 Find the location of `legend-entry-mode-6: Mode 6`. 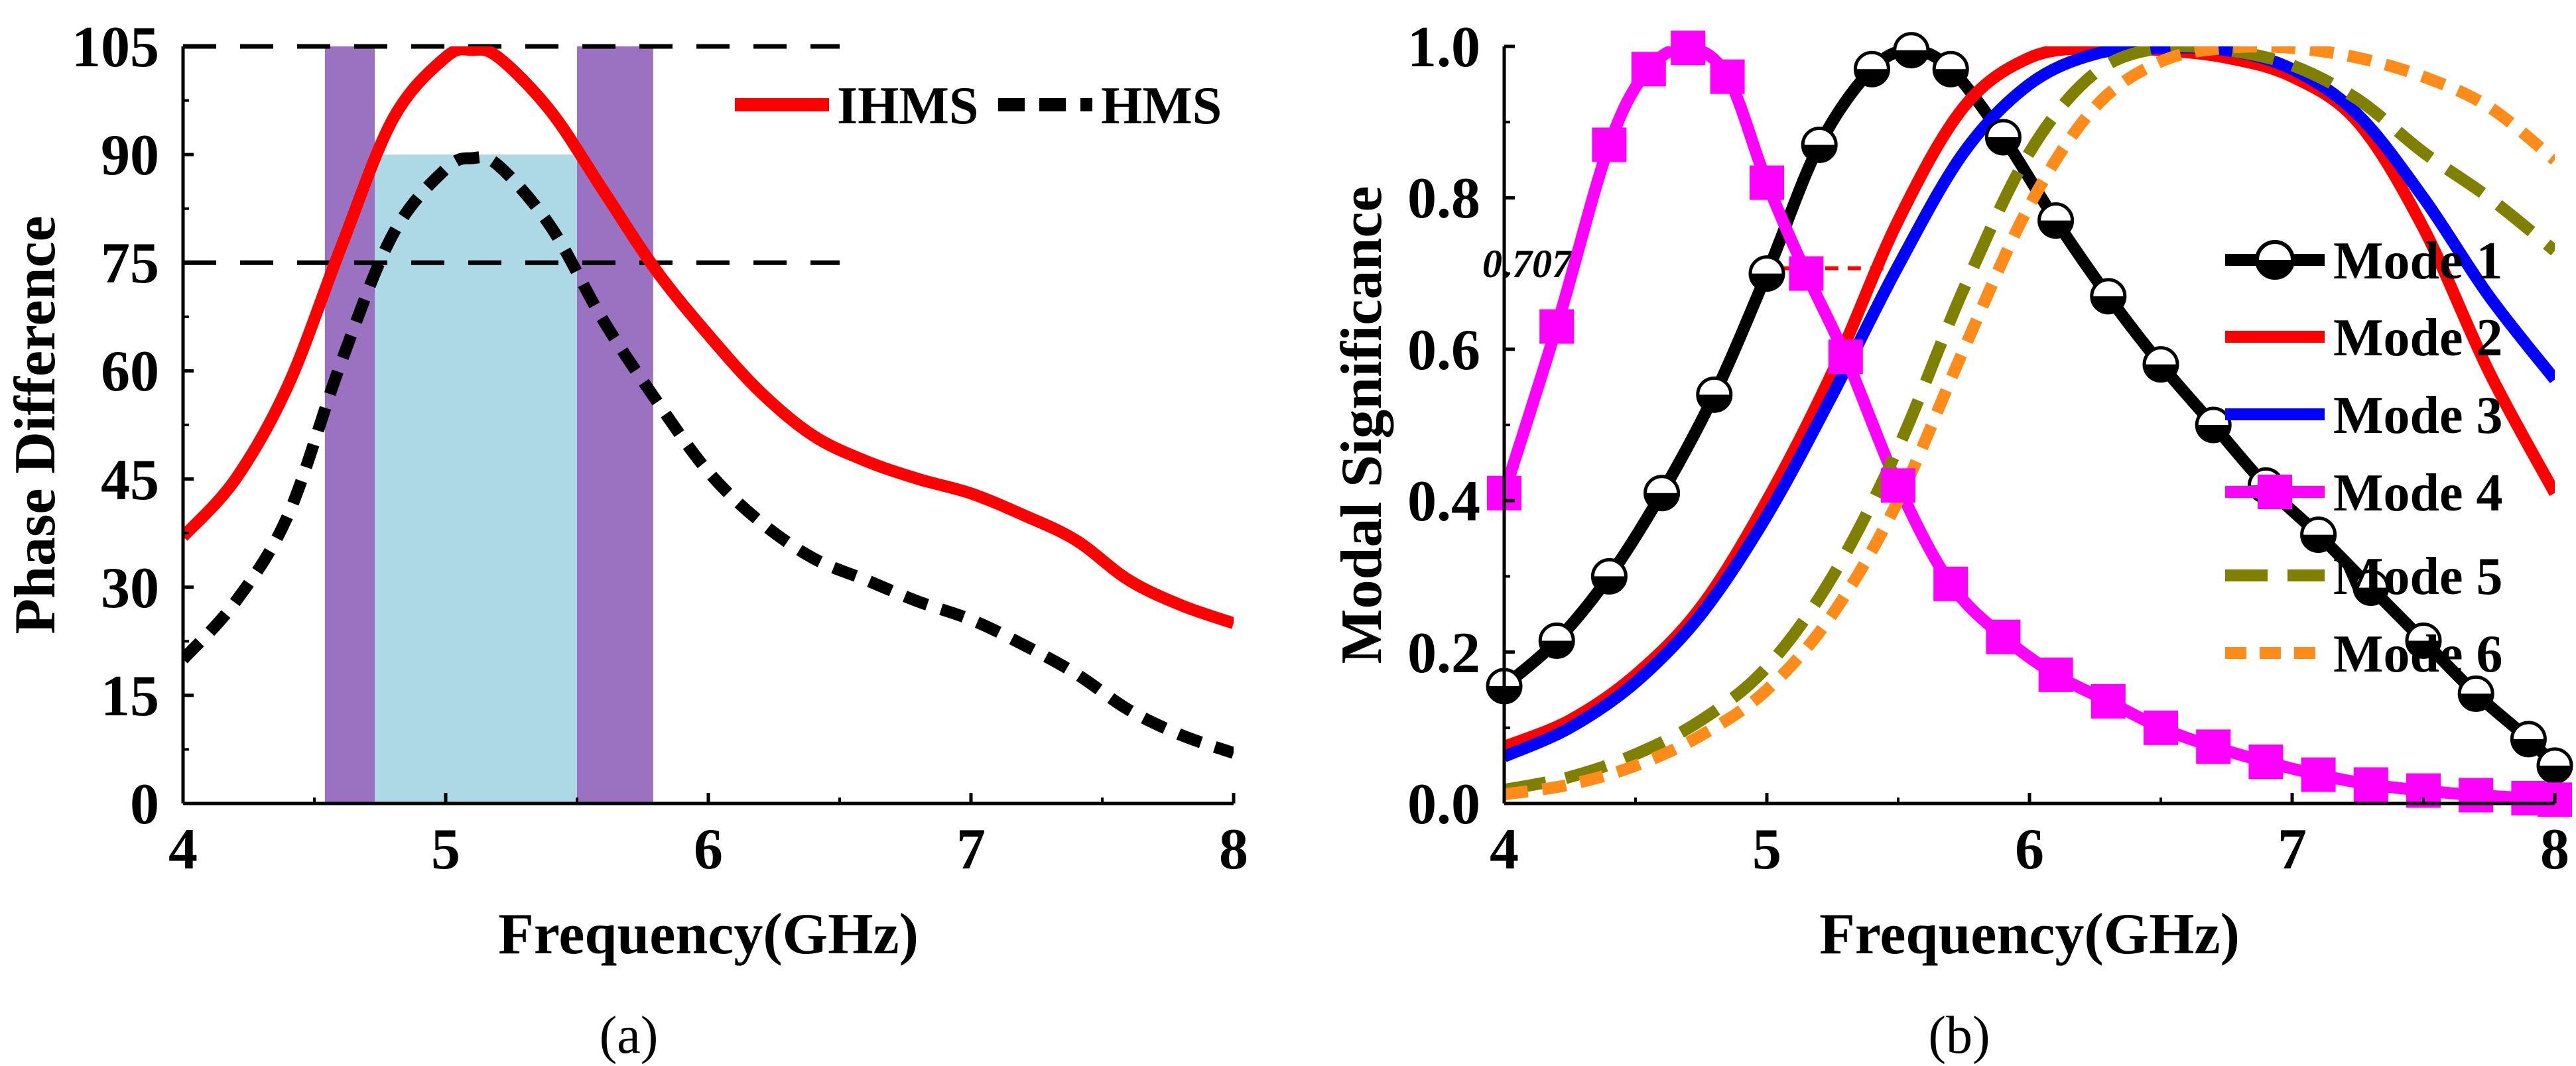

legend-entry-mode-6: Mode 6 is located at coordinates (2364, 654).